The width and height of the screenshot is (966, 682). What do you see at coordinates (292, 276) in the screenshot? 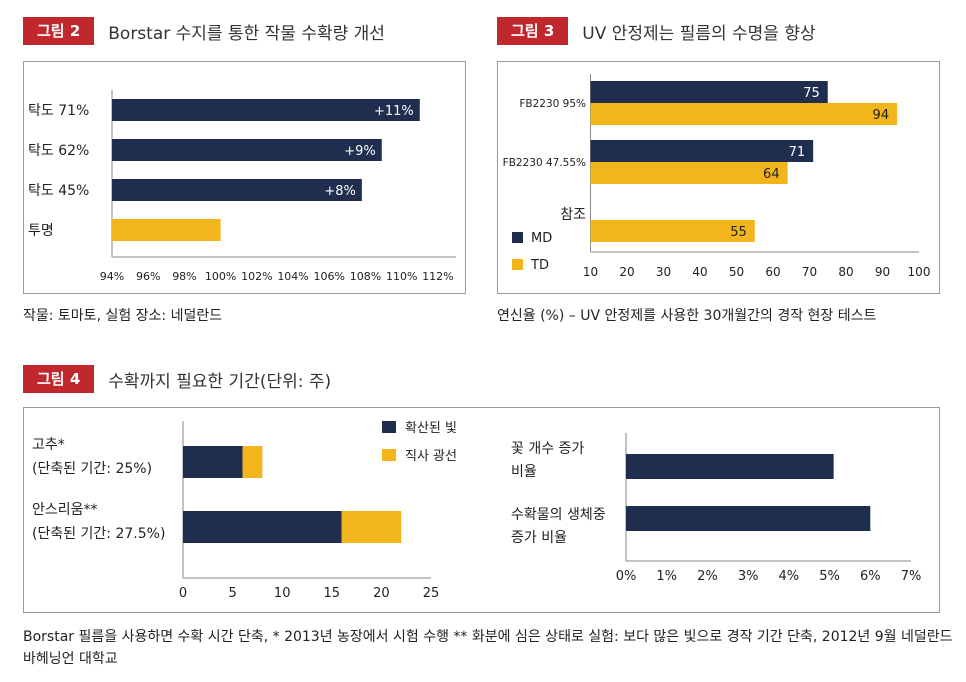
I see `fig2-x-tick-label: 104%` at bounding box center [292, 276].